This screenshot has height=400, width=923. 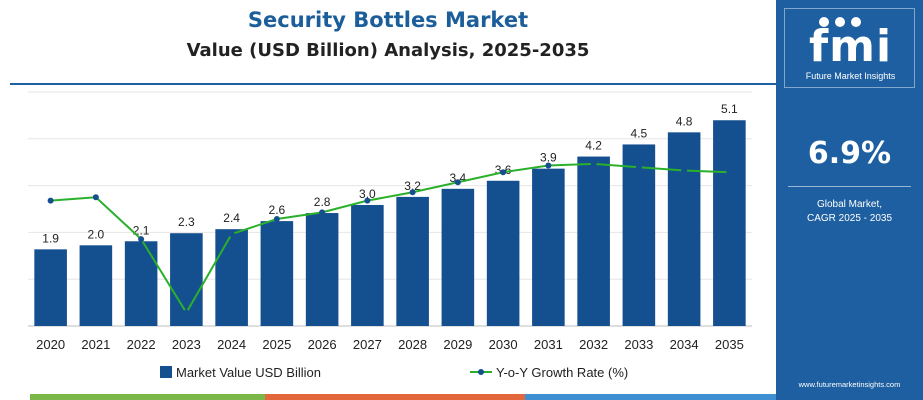 What do you see at coordinates (593, 344) in the screenshot?
I see `x-tick-label: 2032` at bounding box center [593, 344].